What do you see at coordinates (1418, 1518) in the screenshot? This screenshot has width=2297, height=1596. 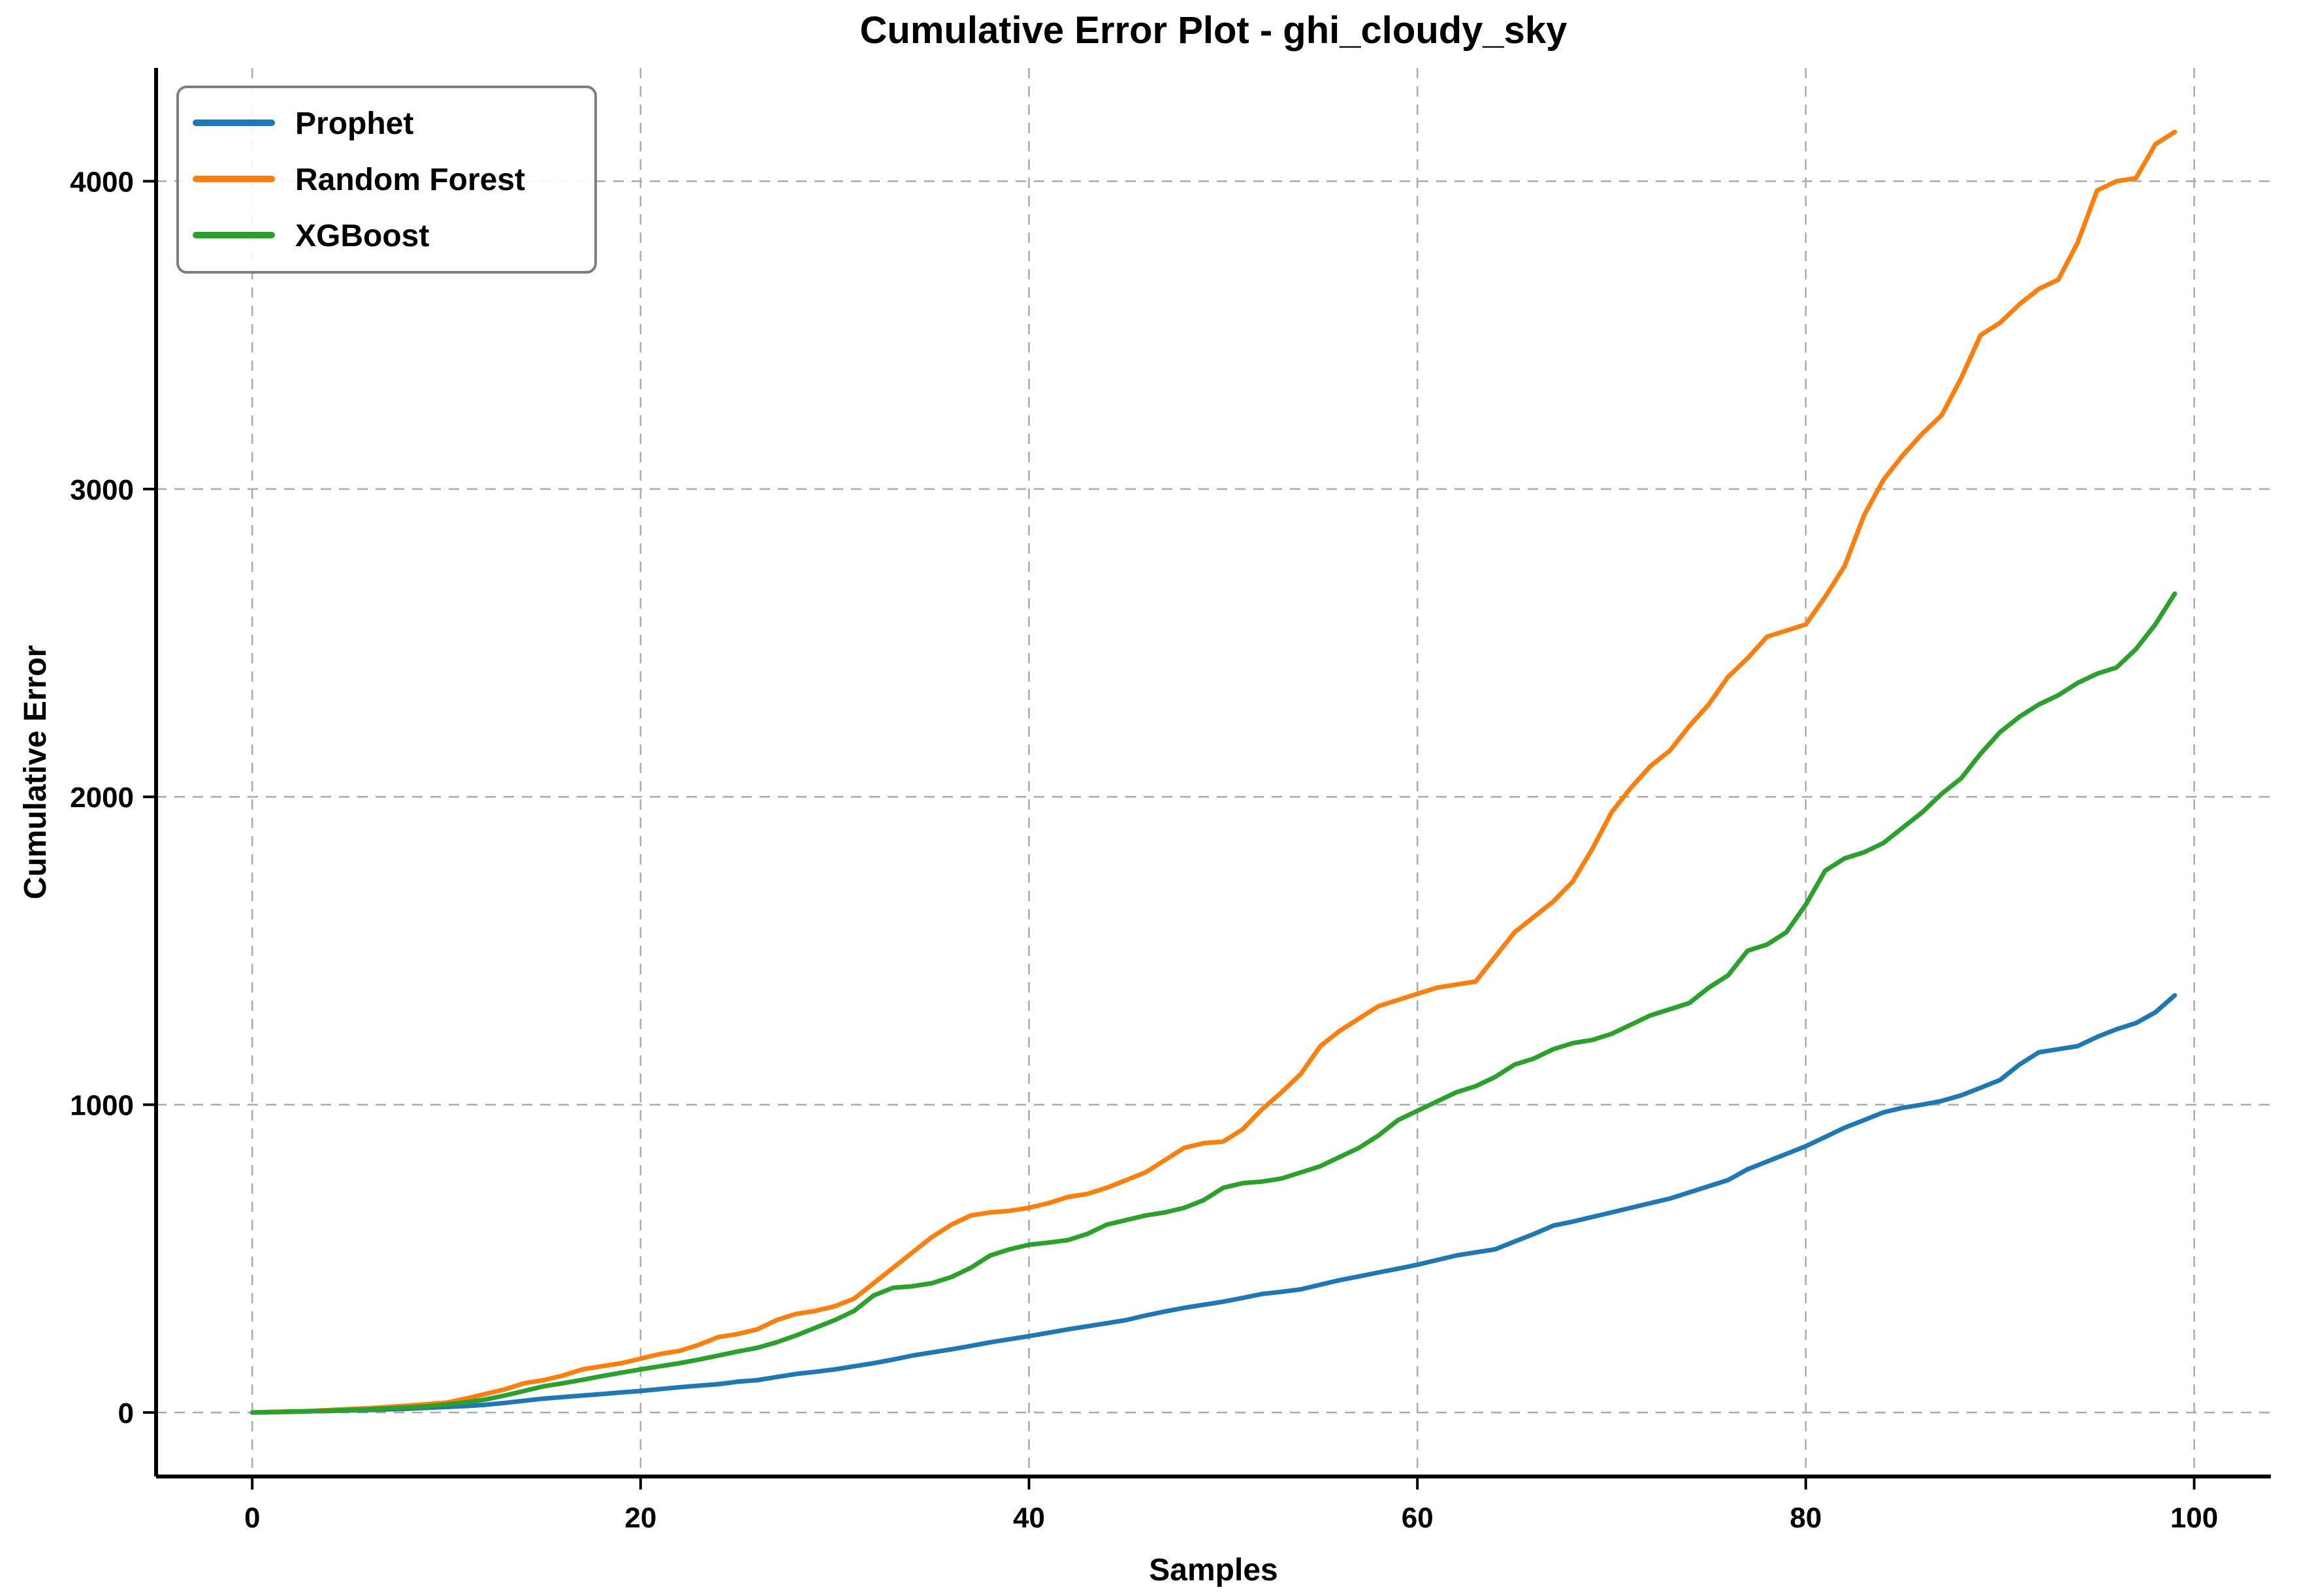 I see `x-tick-label: 60` at bounding box center [1418, 1518].